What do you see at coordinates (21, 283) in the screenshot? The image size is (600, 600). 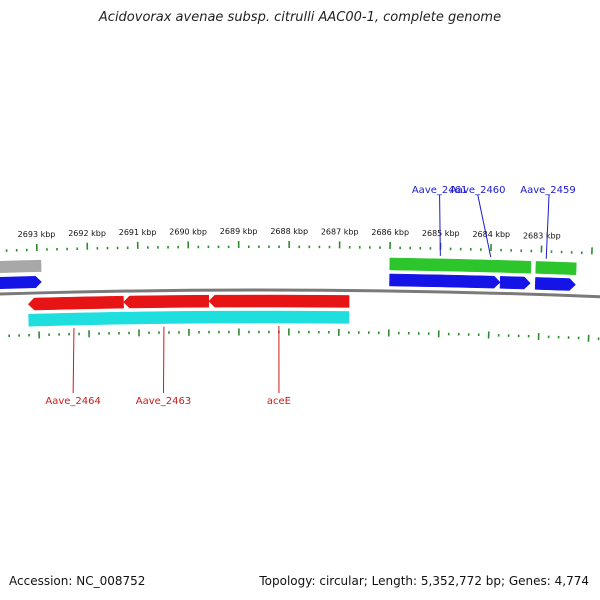 I see `partial-cds-arrow` at bounding box center [21, 283].